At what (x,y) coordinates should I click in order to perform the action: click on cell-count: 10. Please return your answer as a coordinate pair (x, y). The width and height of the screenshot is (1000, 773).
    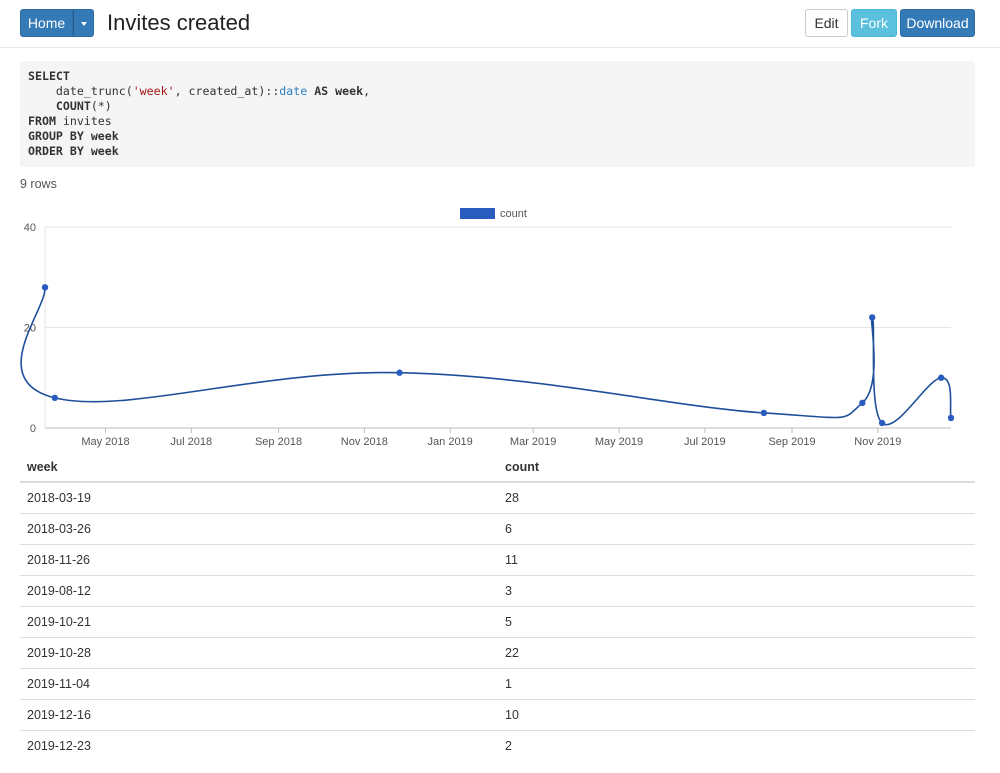
    Looking at the image, I should click on (736, 714).